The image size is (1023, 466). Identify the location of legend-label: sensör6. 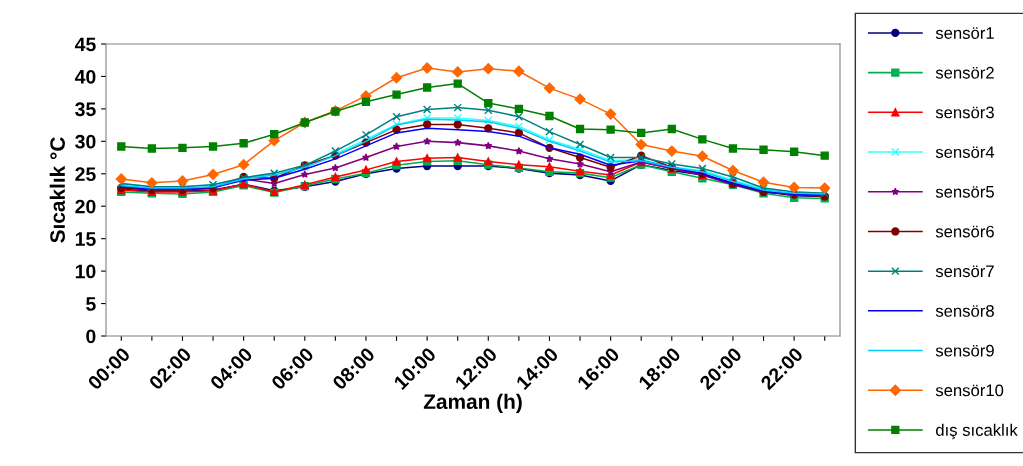
(964, 231).